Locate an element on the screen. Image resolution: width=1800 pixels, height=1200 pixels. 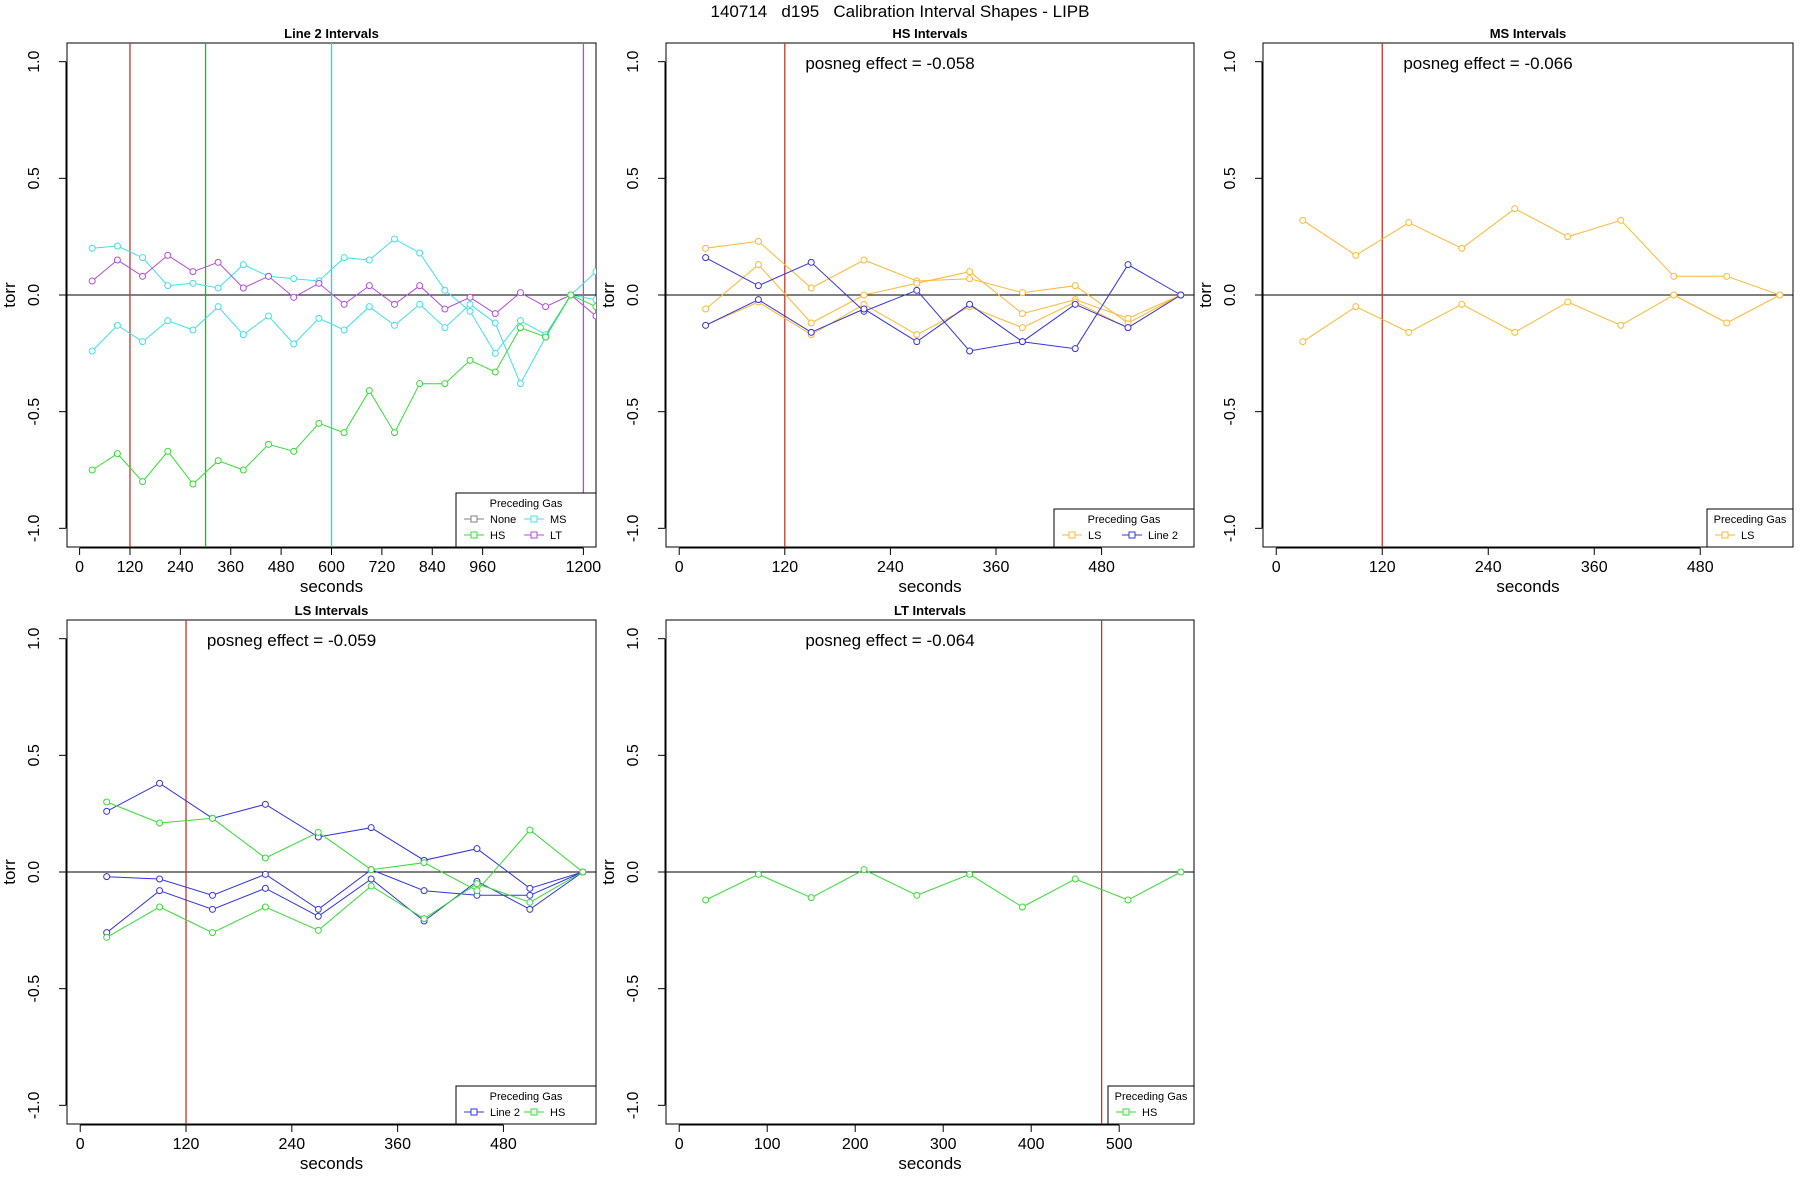
x-tick-label: 1200 is located at coordinates (584, 567).